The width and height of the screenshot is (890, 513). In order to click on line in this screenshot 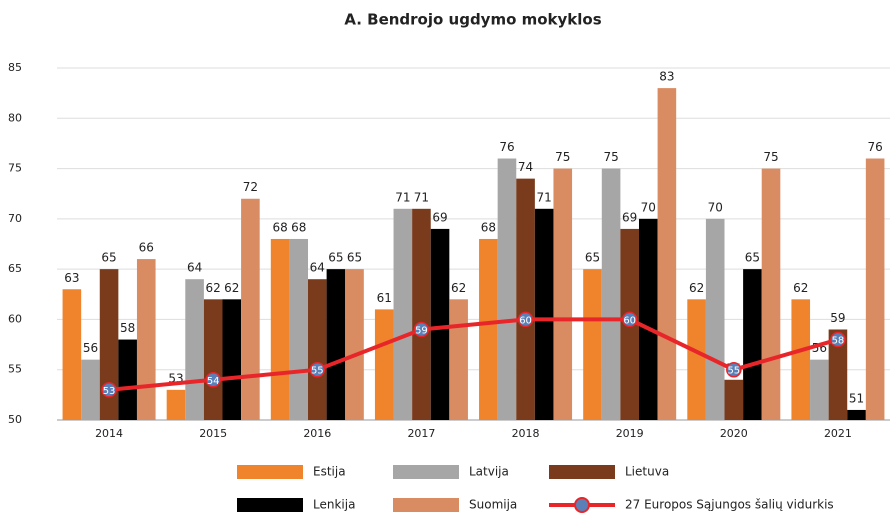, I will do `click(473, 354)`.